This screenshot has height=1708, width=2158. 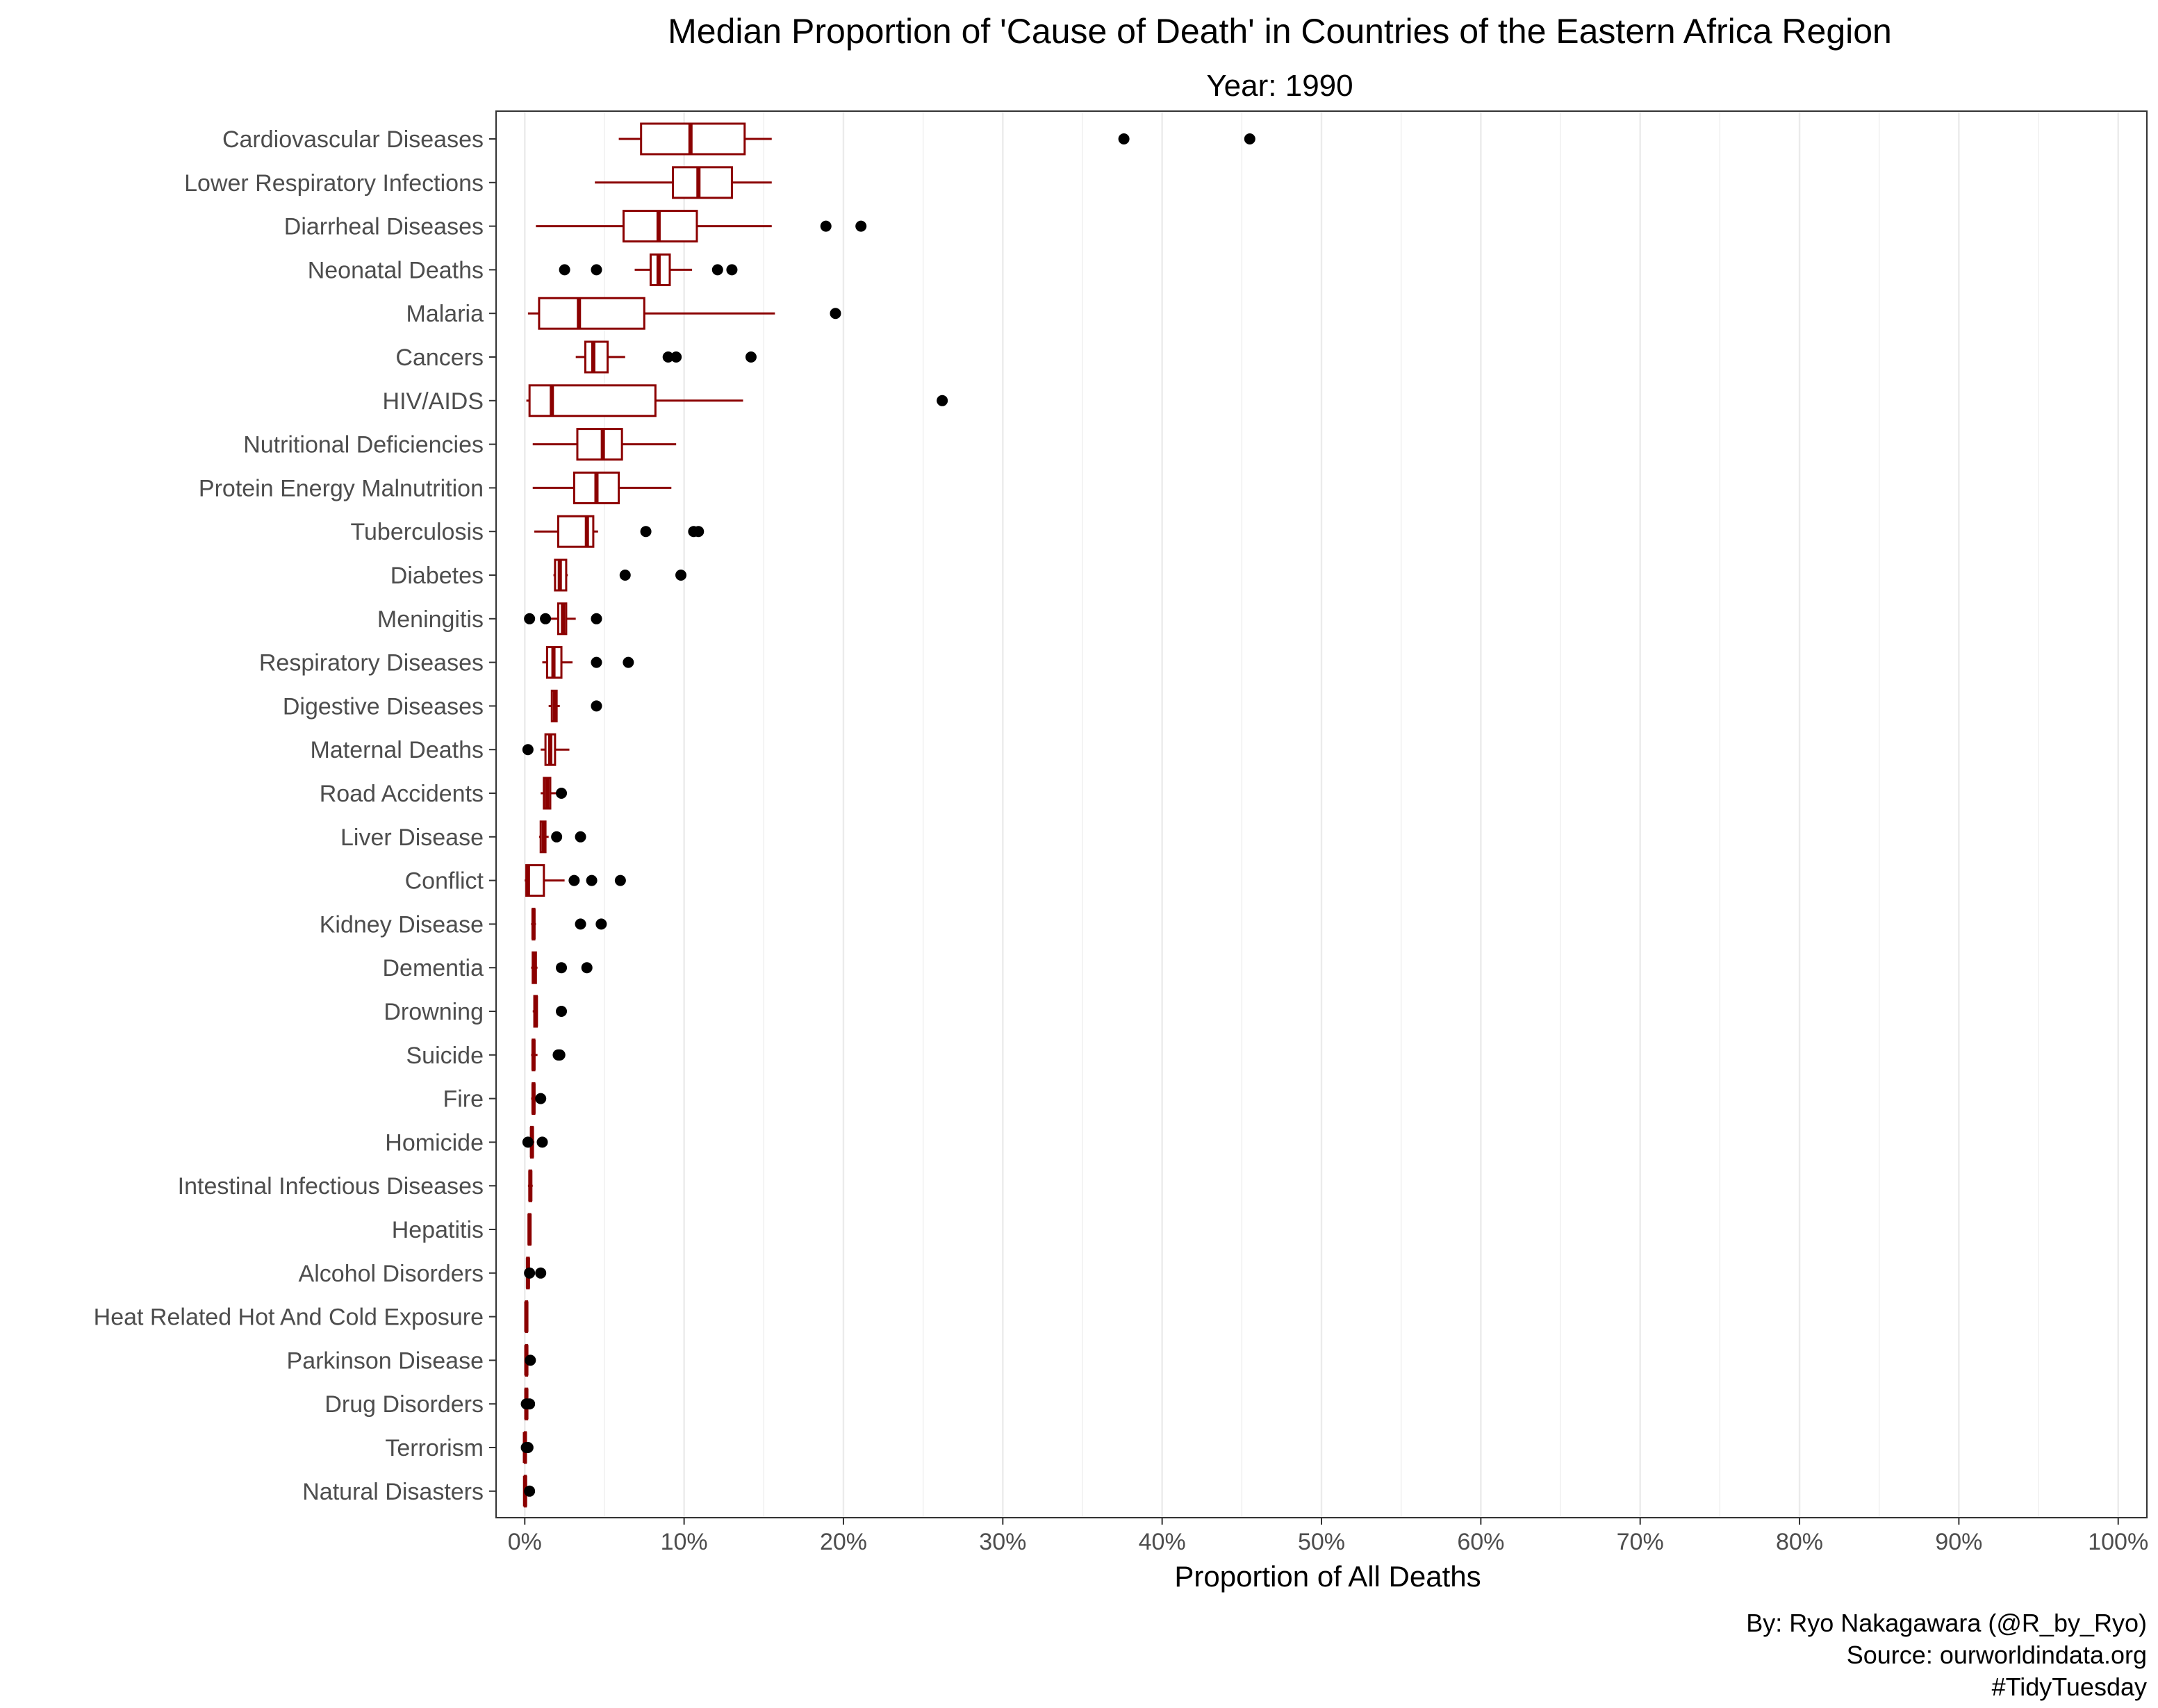 I want to click on y-tick-label: Diarrheal Diseases, so click(x=384, y=227).